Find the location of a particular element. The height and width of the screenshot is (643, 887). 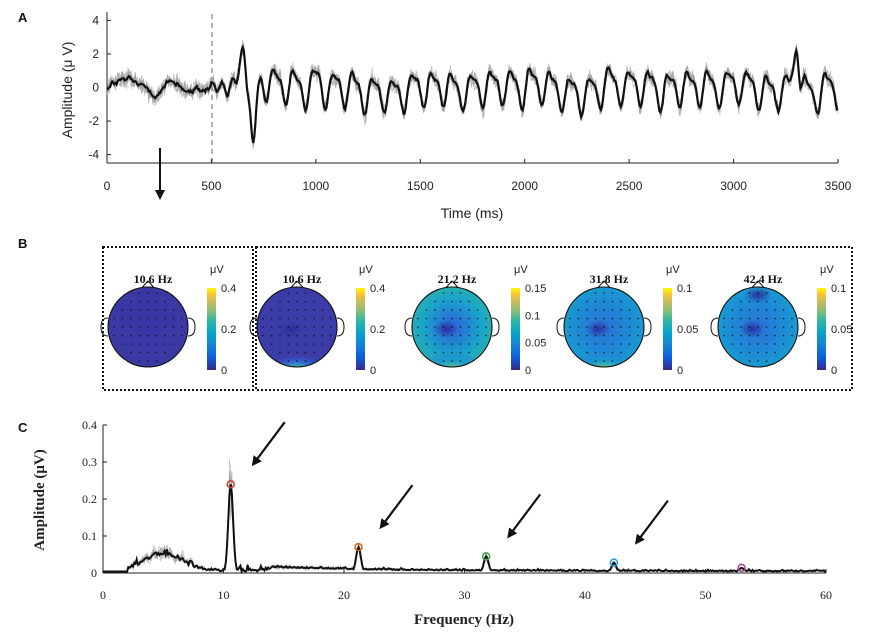

x-tick-label-c: 40 is located at coordinates (585, 595).